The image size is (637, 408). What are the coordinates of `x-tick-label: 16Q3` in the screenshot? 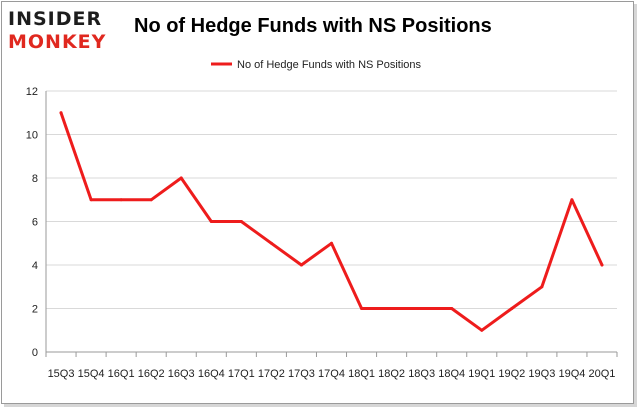 It's located at (181, 374).